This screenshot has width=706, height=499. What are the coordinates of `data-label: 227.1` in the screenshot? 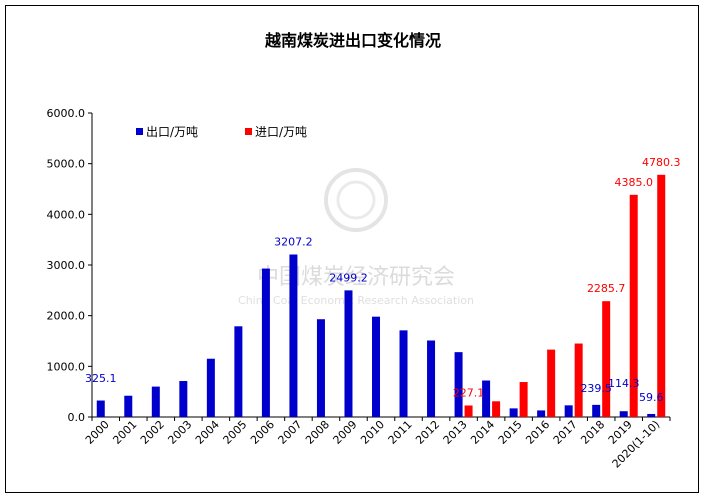 It's located at (469, 392).